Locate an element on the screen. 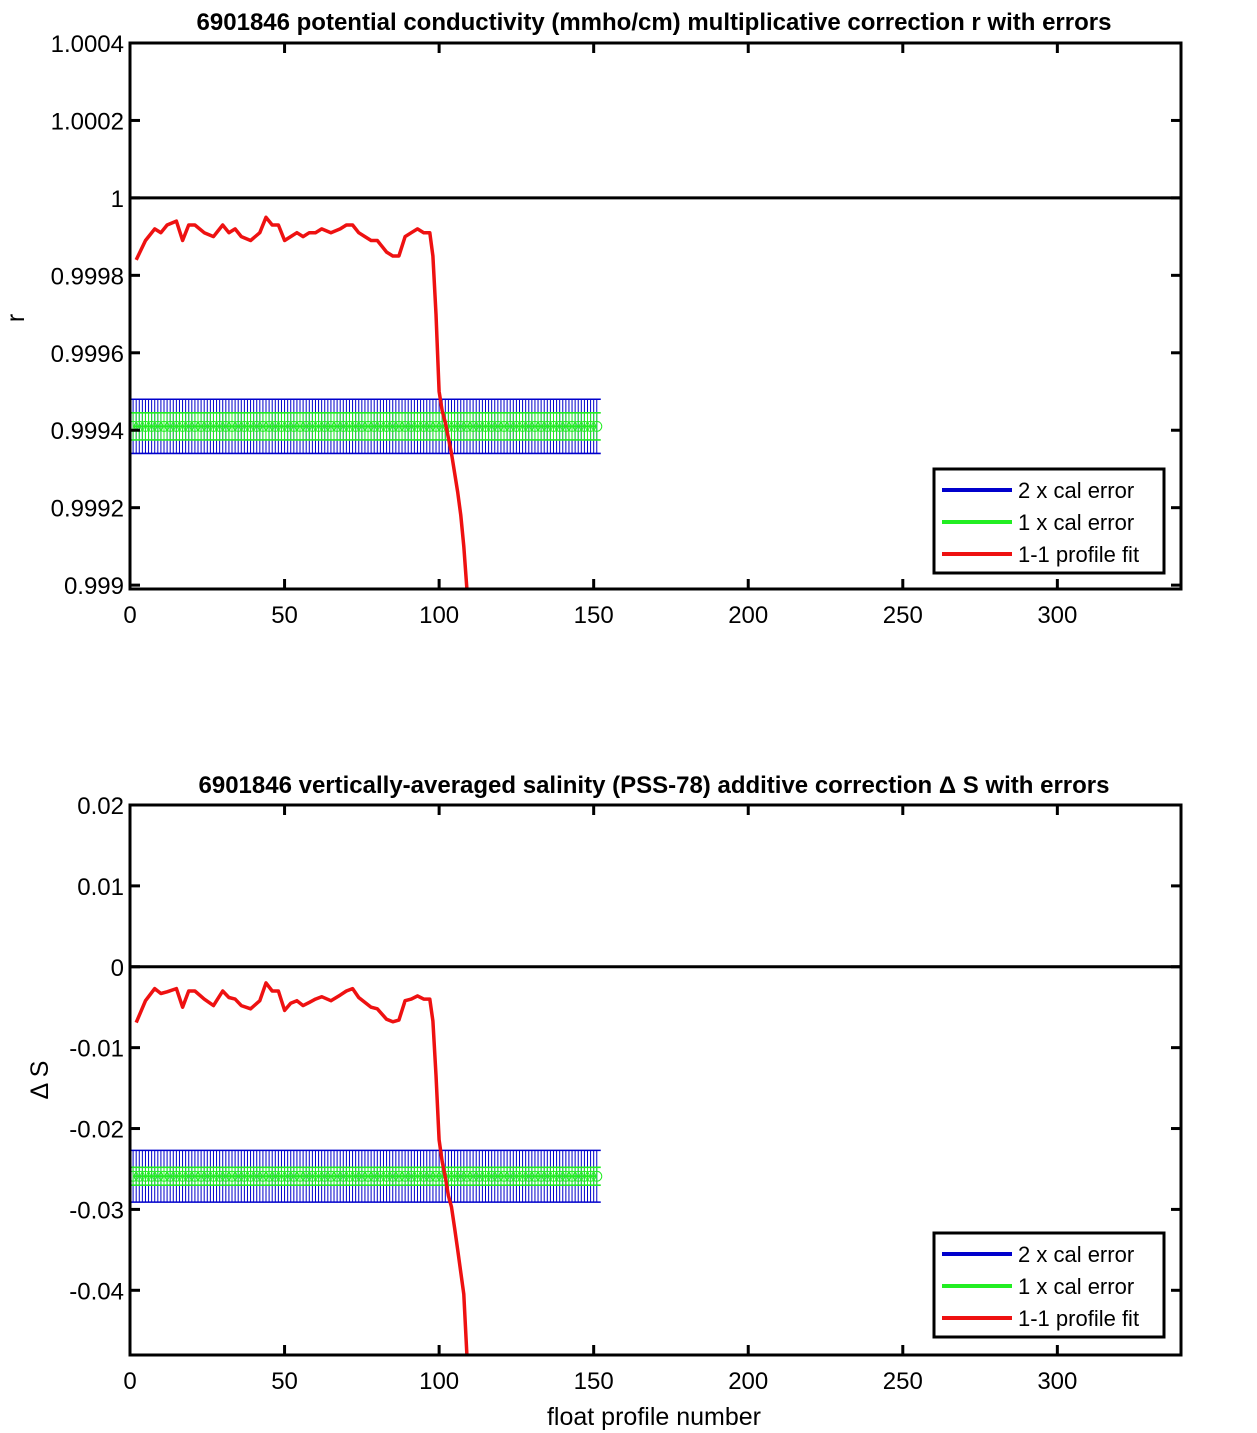 The width and height of the screenshot is (1257, 1433). y-axis-label: Δ S is located at coordinates (40, 1080).